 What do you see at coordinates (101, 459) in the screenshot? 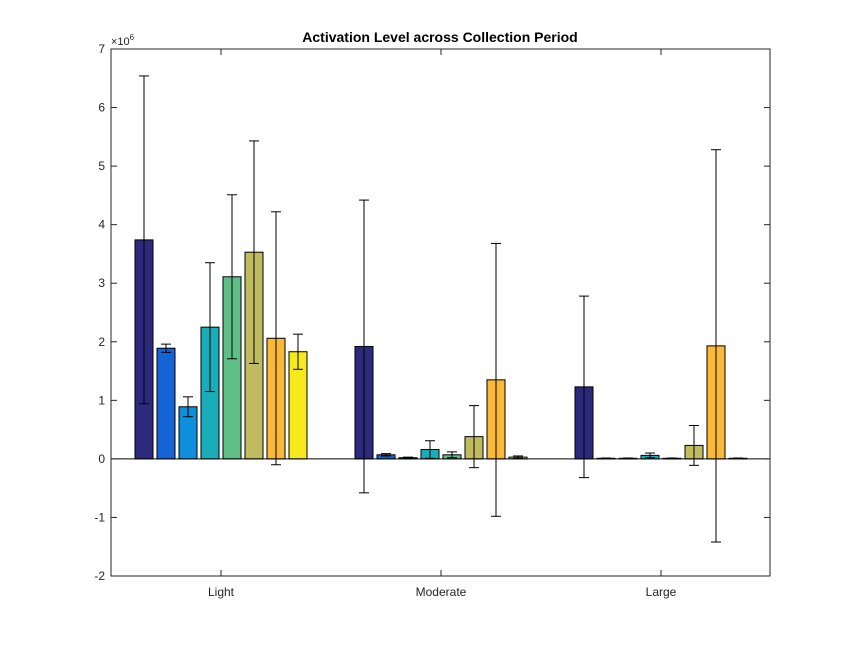
I see `y-tick-label: 0` at bounding box center [101, 459].